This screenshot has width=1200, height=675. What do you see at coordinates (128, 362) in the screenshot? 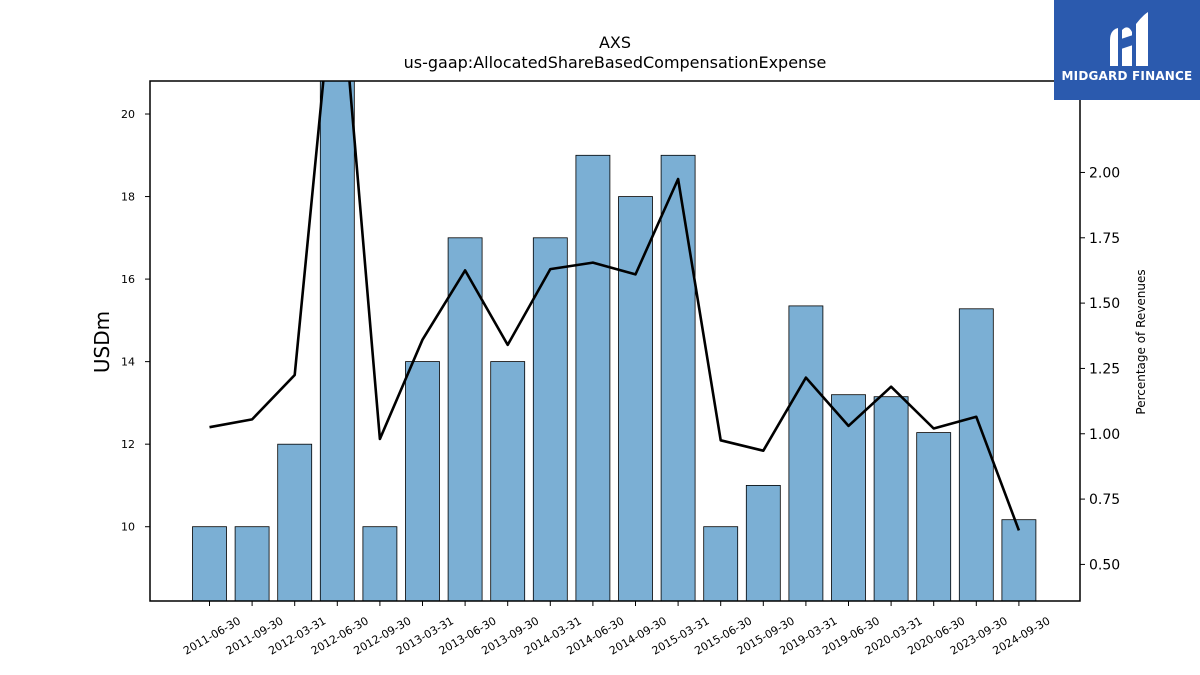
I see `y-tick-label: 14` at bounding box center [128, 362].